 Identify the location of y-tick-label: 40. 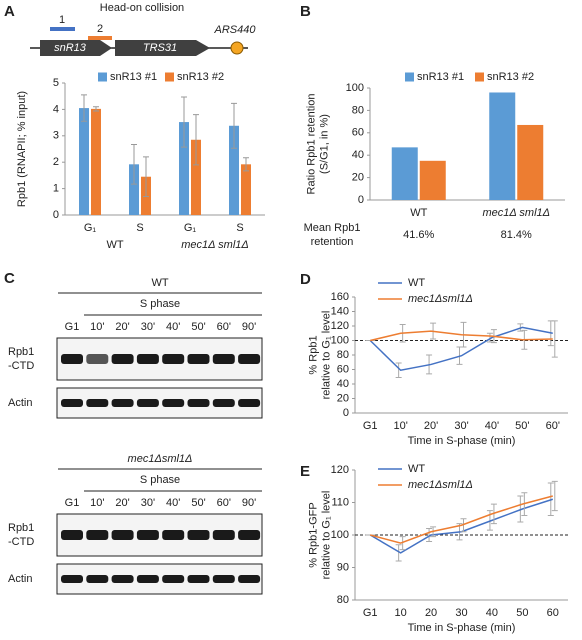
(343, 384).